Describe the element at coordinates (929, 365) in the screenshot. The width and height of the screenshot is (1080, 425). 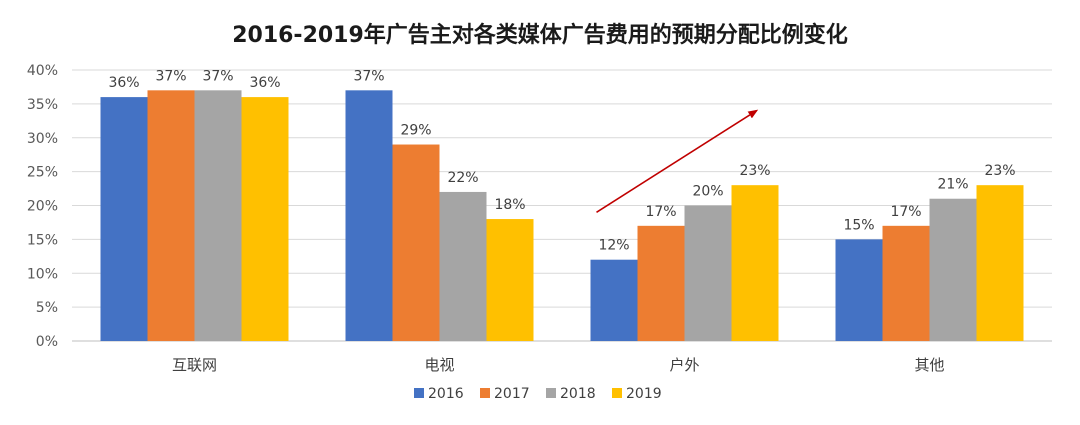
I see `x-category-label: 其他` at that location.